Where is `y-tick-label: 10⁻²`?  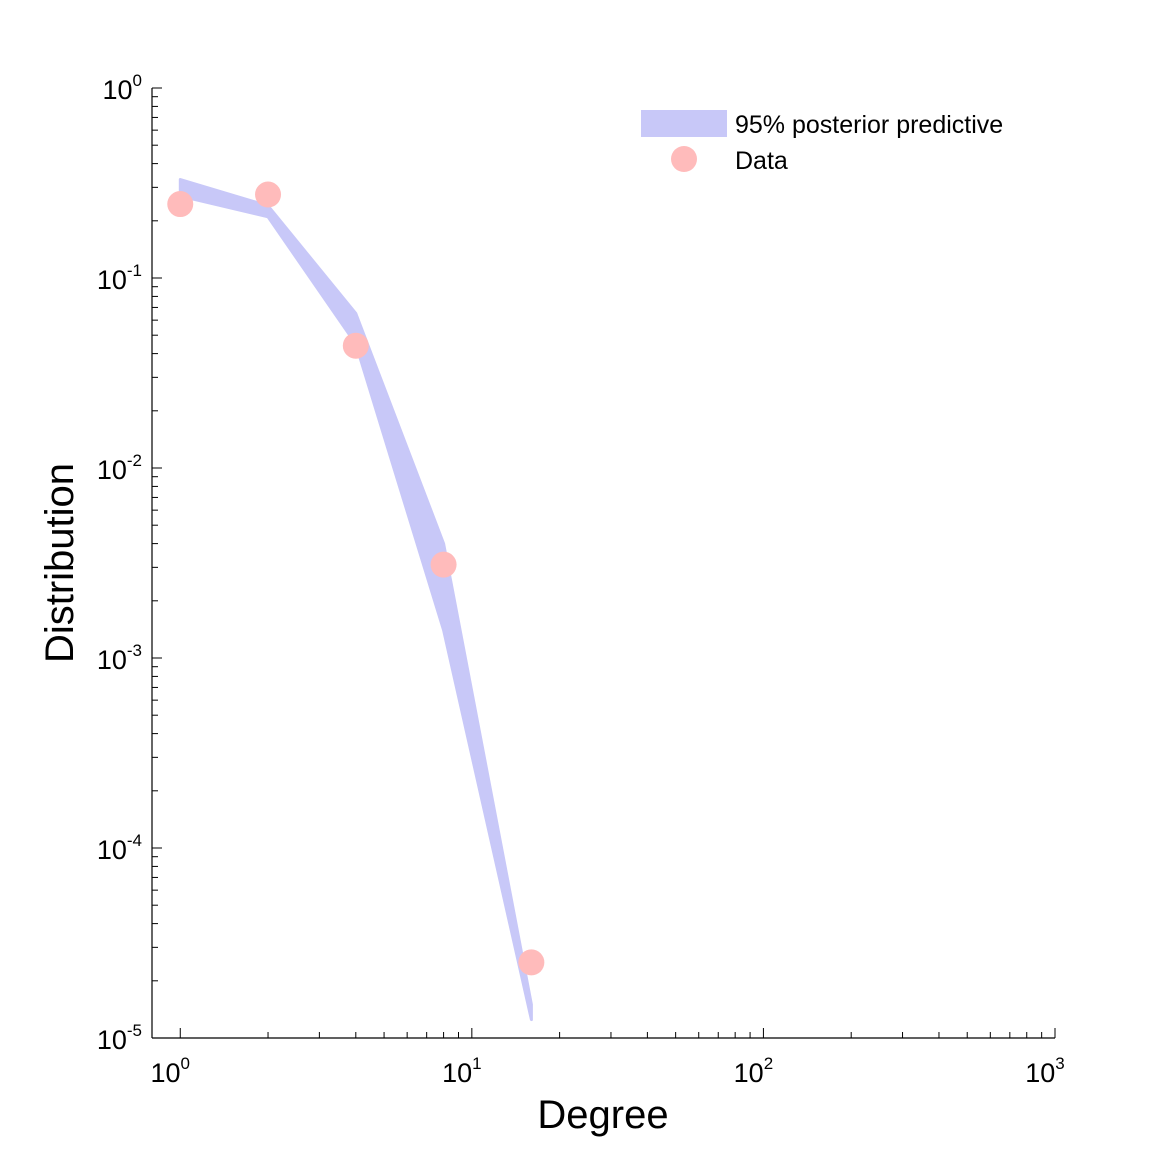 y-tick-label: 10⁻² is located at coordinates (119, 468).